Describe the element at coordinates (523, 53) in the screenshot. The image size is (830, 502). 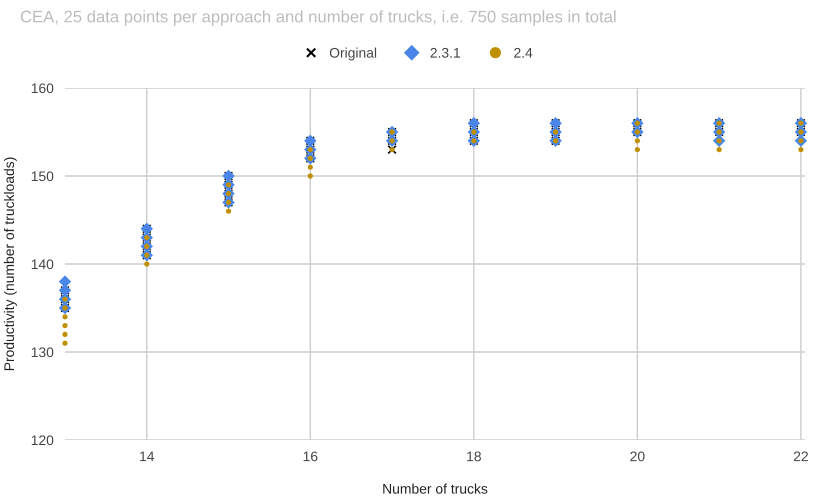
I see `legend-label: 2.4` at that location.